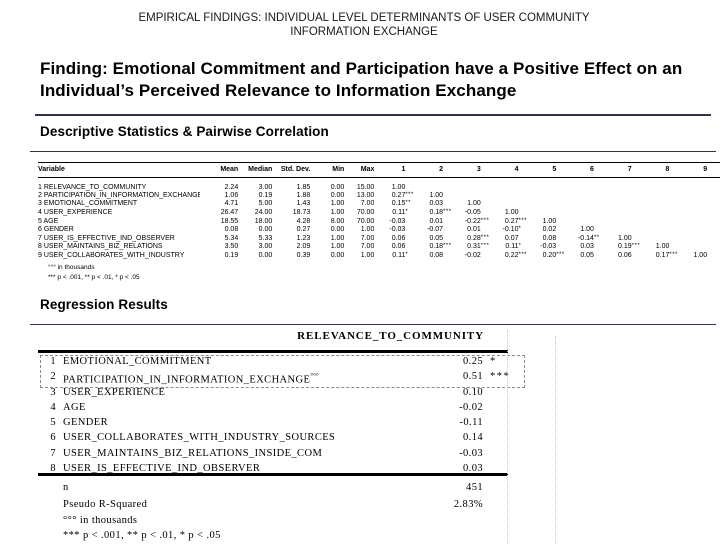 The height and width of the screenshot is (546, 728). What do you see at coordinates (137, 361) in the screenshot?
I see `predictor-label: EMOTIONAL_COMMITMENT` at bounding box center [137, 361].